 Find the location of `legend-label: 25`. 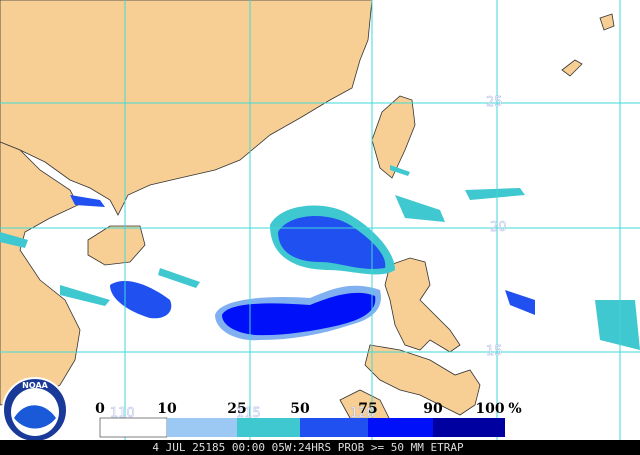

legend-label: 25 is located at coordinates (236, 409).